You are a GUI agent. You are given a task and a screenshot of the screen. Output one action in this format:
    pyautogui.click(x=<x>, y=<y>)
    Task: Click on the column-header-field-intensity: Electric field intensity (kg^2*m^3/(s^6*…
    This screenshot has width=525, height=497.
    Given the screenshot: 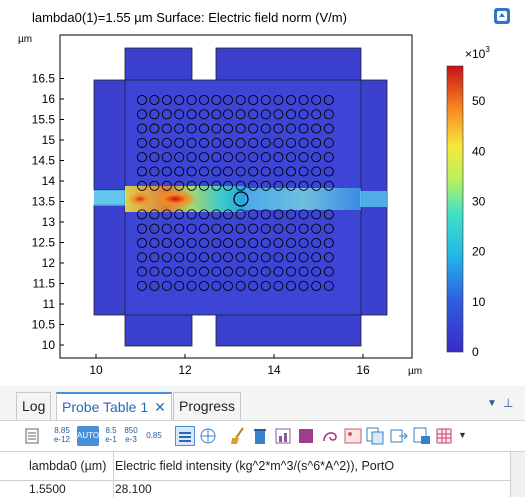 What is the action you would take?
    pyautogui.click(x=255, y=466)
    